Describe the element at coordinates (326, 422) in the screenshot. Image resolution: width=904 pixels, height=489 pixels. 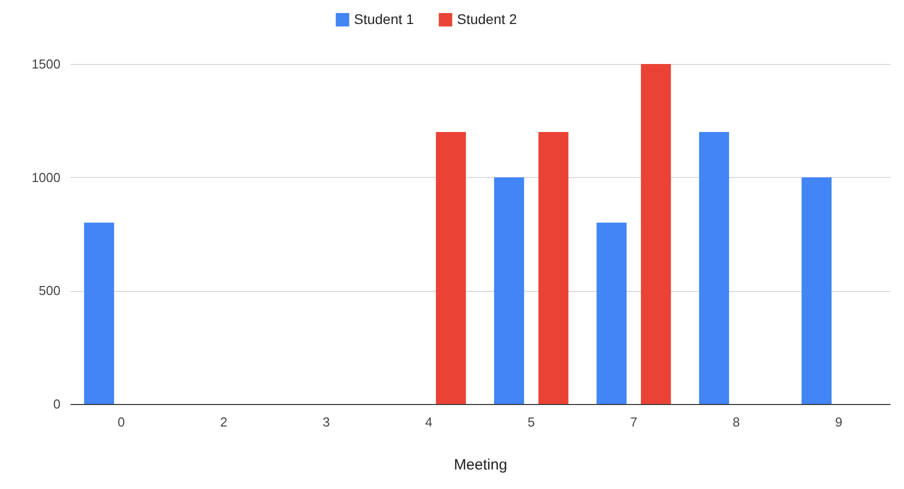
I see `x-tick-label: 3` at that location.